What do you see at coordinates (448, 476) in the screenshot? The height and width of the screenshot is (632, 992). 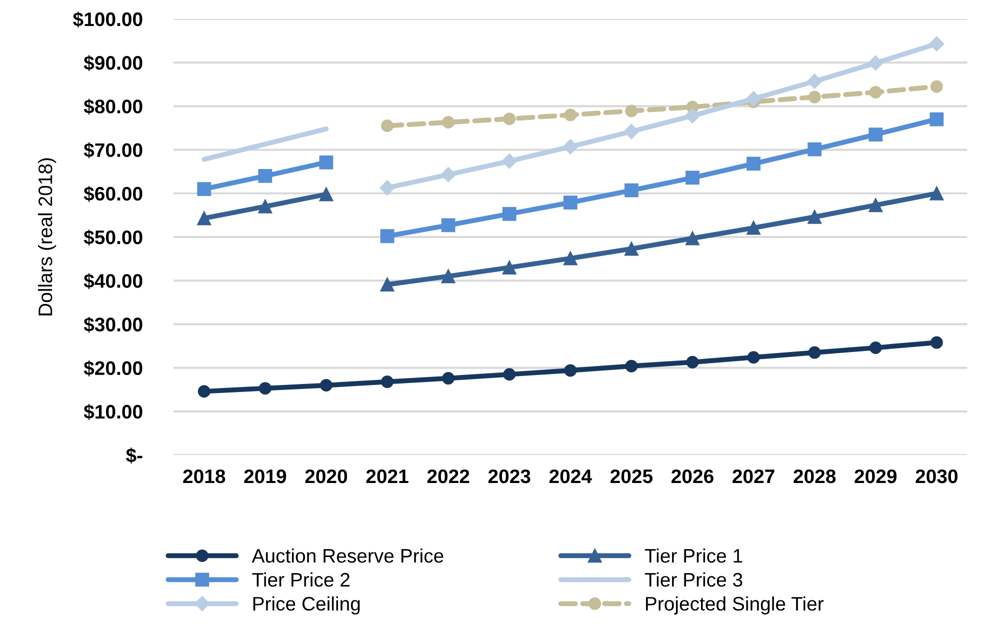 I see `x-tick-label: 2022` at bounding box center [448, 476].